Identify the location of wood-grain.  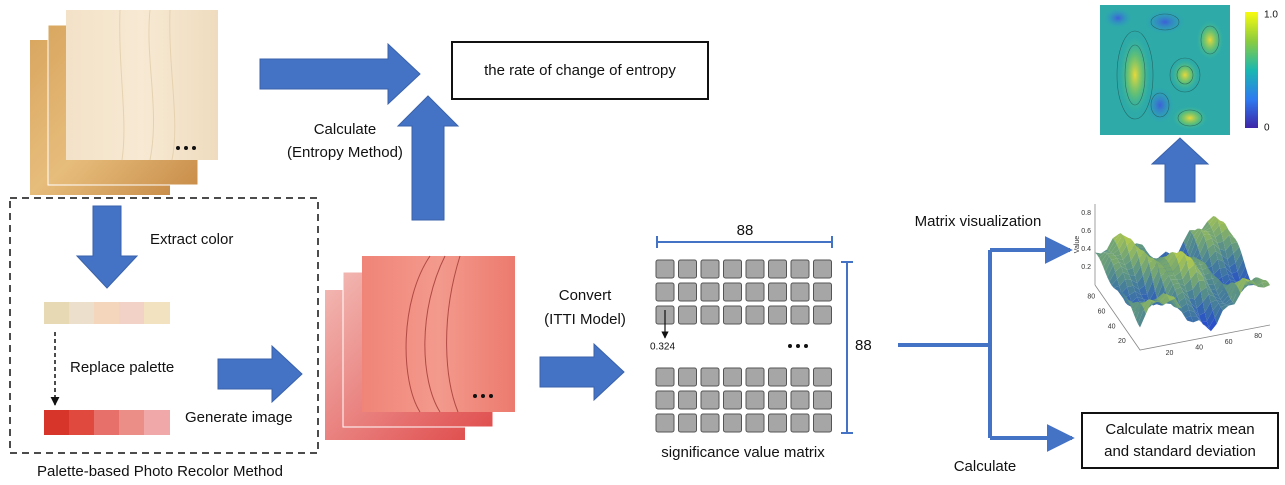
(147, 85).